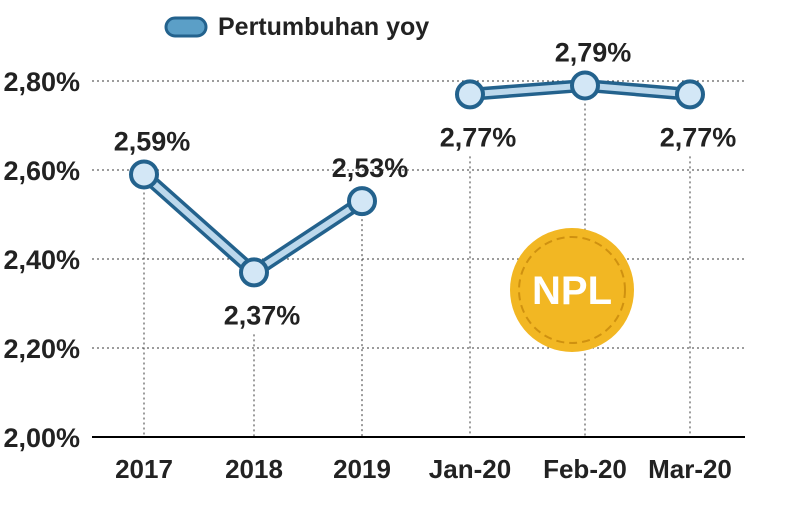 The width and height of the screenshot is (800, 505). I want to click on legend-swatch, so click(186, 27).